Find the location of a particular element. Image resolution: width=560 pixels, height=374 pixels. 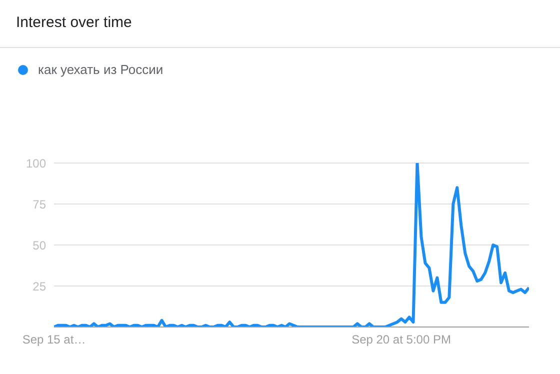

legend-label: как уехать из России is located at coordinates (100, 69).